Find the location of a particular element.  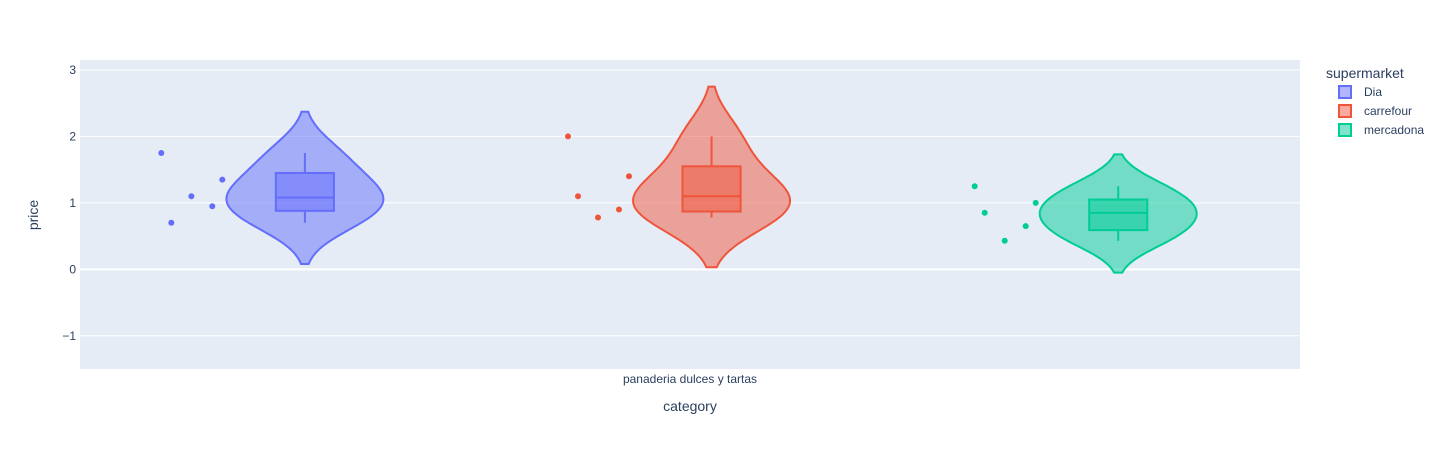

legend: supermarket Dia carrefour mercadona is located at coordinates (1375, 101).